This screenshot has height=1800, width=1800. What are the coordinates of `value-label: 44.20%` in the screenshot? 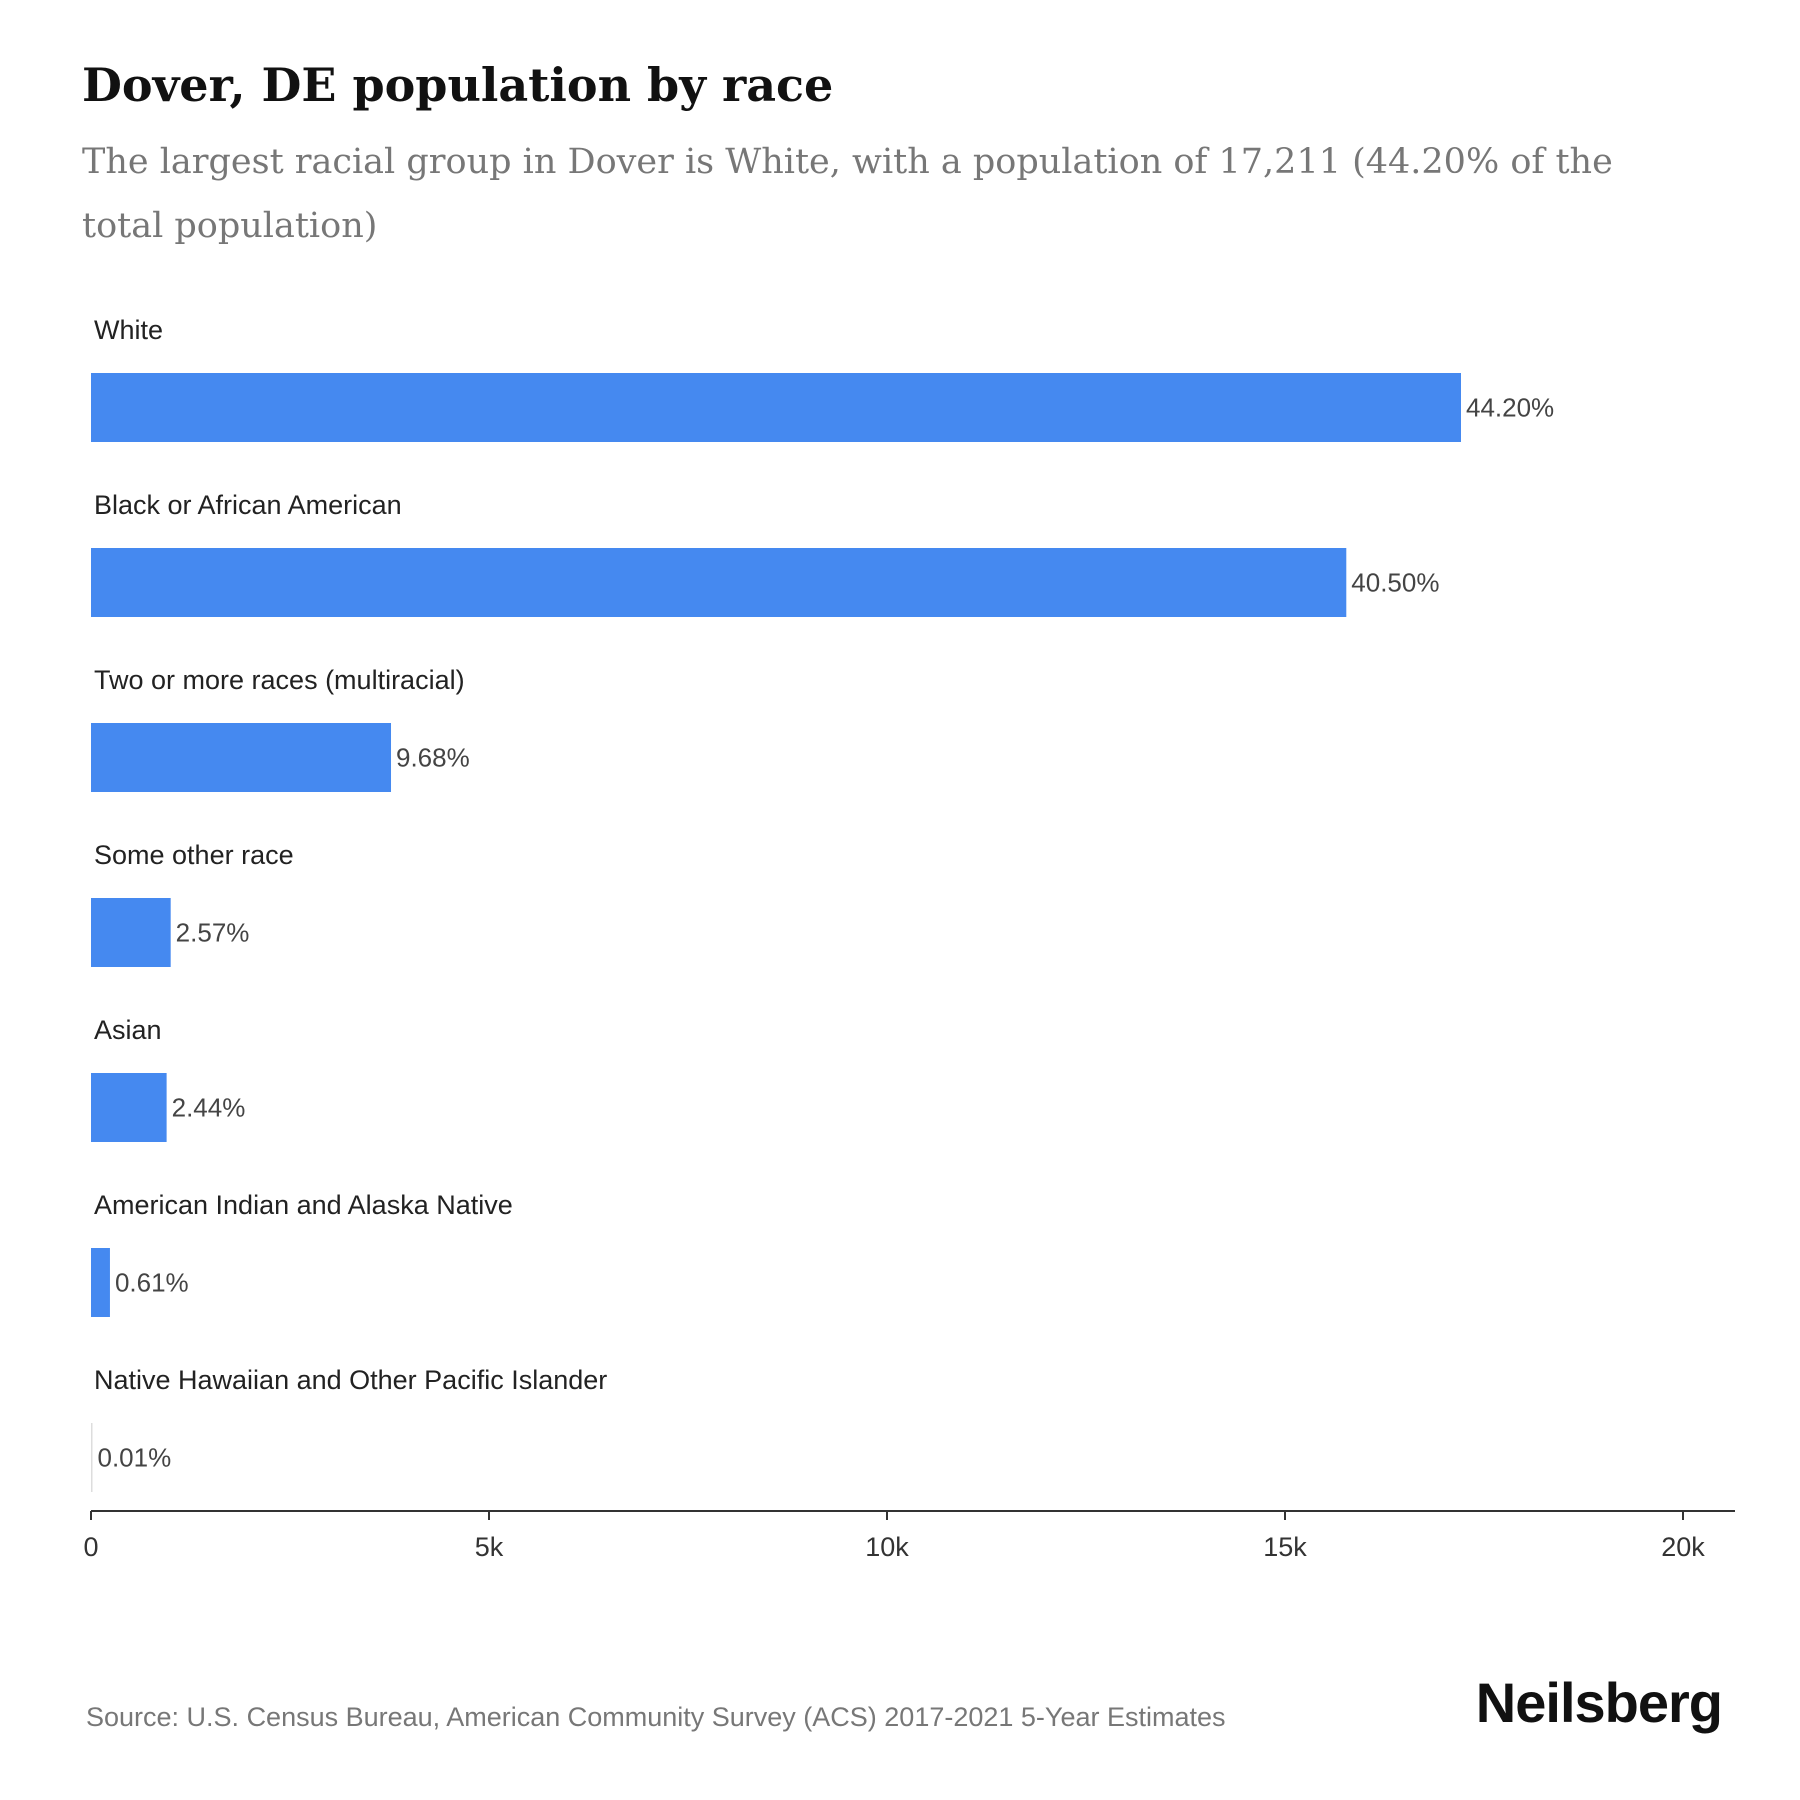 It's located at (1510, 408).